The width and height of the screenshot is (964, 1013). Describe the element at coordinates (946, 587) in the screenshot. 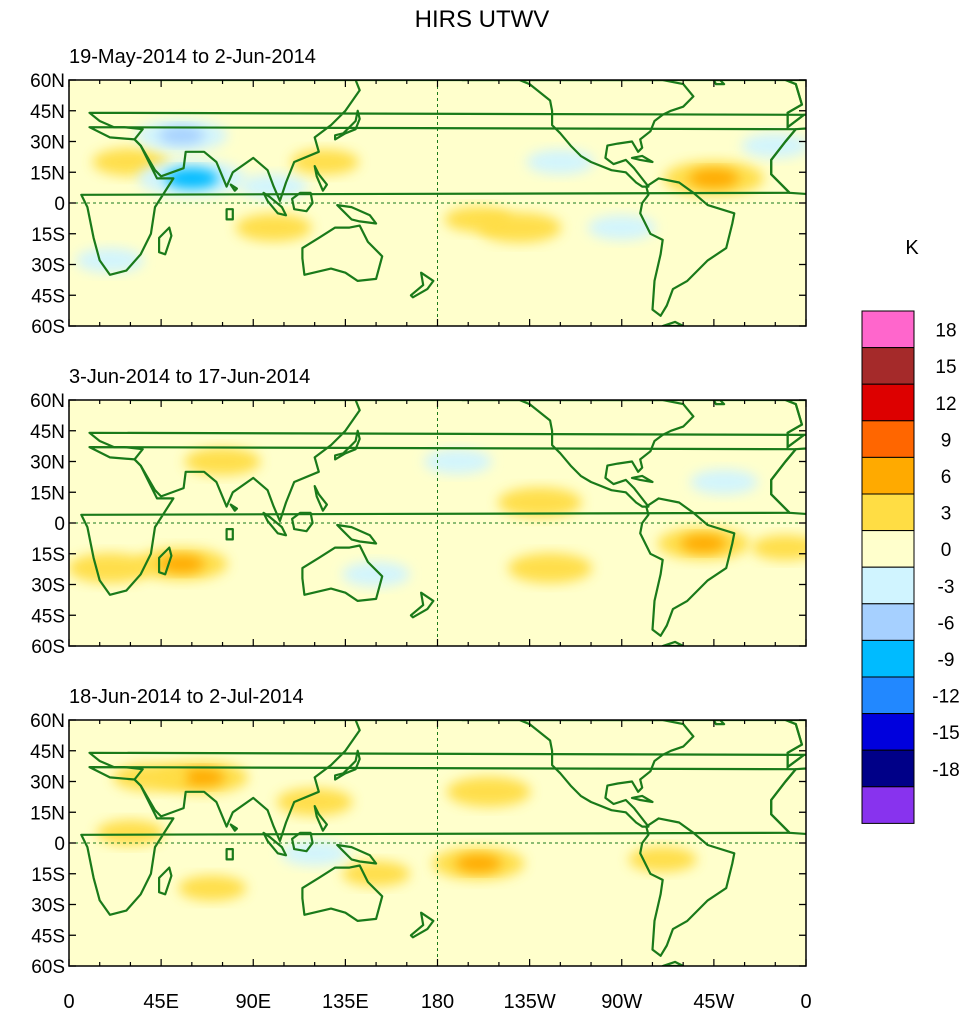

I see `colorbar-tick-label: -3` at that location.